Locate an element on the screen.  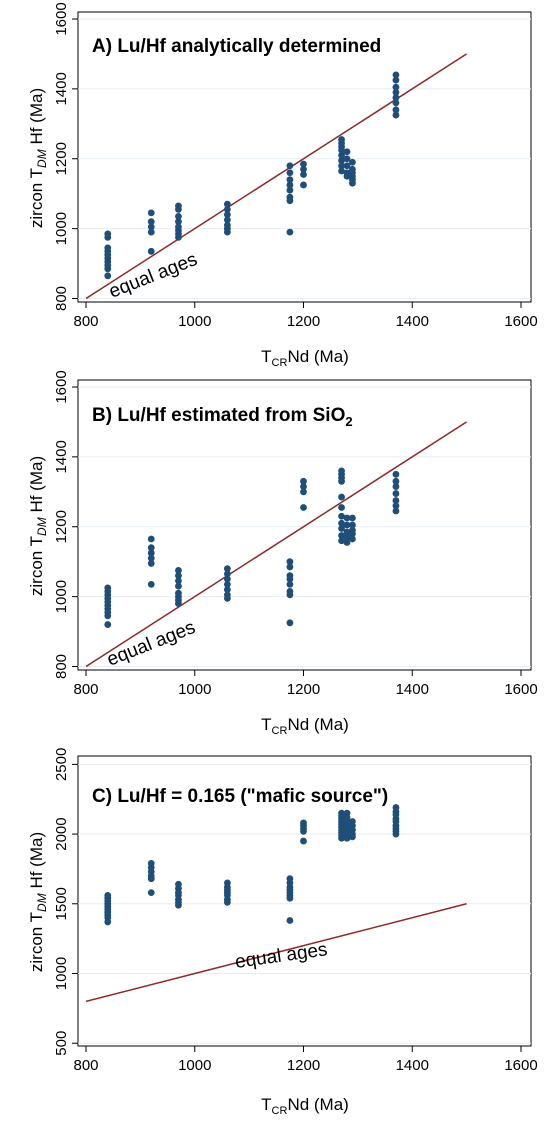
panel-b-x-axis-title: TCRNd (Ma) is located at coordinates (305, 726).